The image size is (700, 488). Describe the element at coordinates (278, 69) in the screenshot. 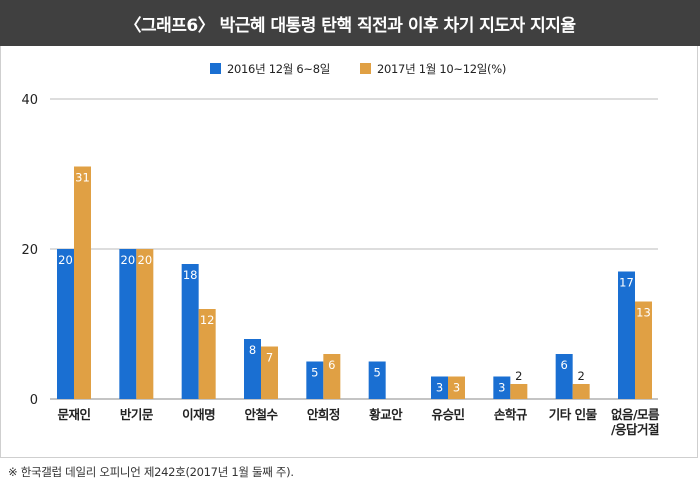

I see `legend-label: 2016년 12월 6~8일` at that location.